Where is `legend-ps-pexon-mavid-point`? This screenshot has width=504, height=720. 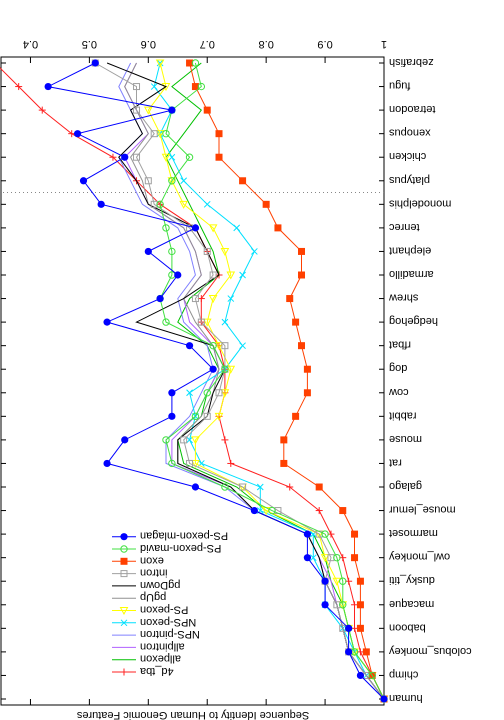
legend-ps-pexon-mavid-point is located at coordinates (124, 549).